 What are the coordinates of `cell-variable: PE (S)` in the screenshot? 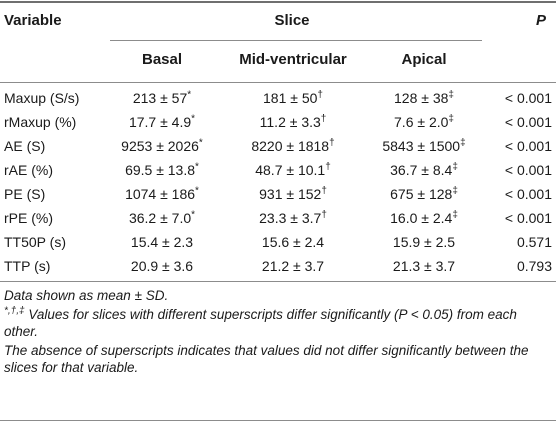 It's located at (24, 194).